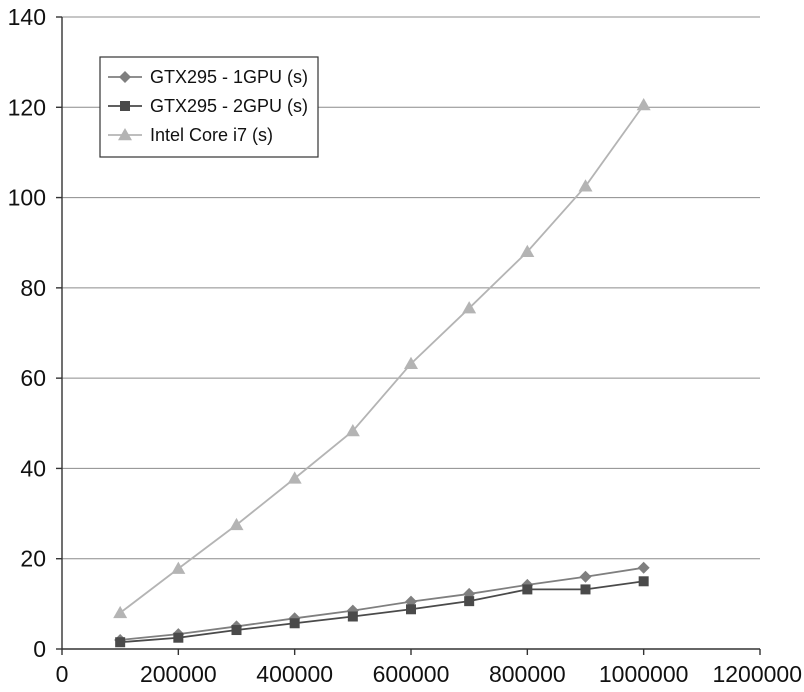 Image resolution: width=804 pixels, height=692 pixels. Describe the element at coordinates (33, 468) in the screenshot. I see `y-tick-label: 40` at that location.